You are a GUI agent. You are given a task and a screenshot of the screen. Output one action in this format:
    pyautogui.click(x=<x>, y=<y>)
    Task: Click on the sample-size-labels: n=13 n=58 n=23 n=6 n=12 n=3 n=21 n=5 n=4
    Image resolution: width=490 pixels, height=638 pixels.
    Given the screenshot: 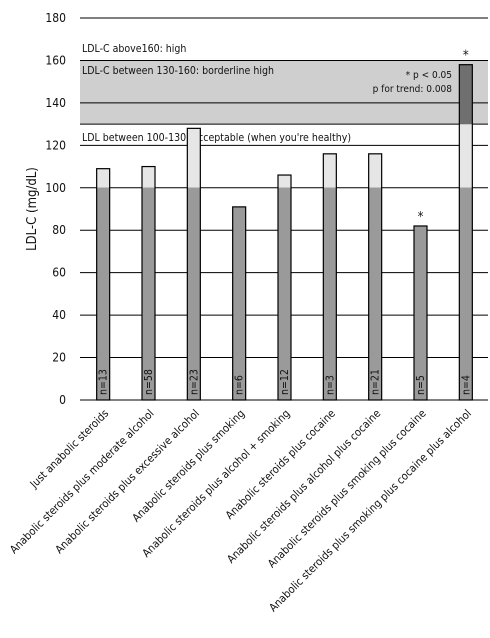 What is the action you would take?
    pyautogui.click(x=285, y=382)
    